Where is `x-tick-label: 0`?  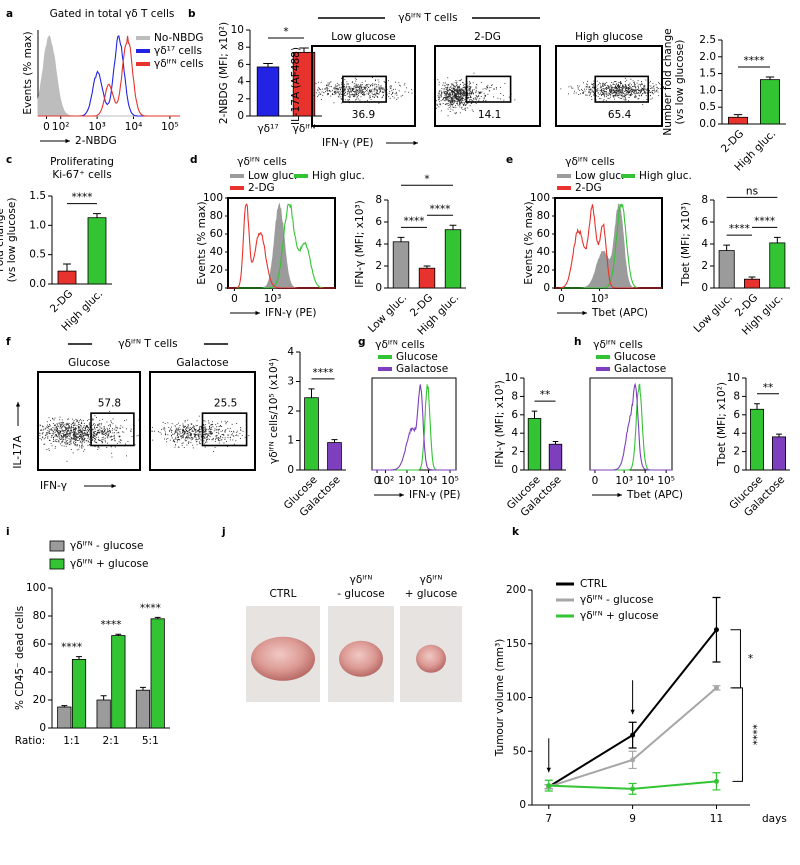
x-tick-label: 0 is located at coordinates (234, 299).